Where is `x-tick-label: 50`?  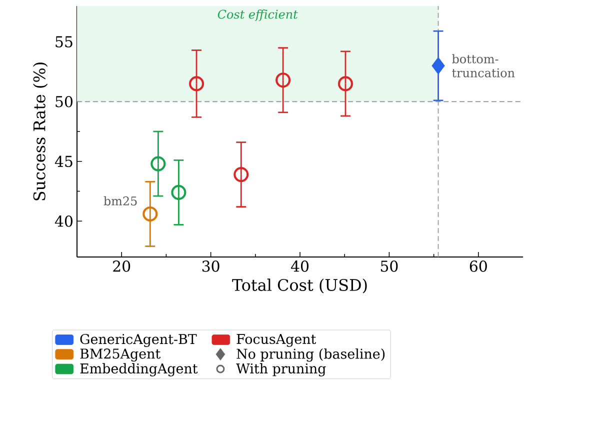 x-tick-label: 50 is located at coordinates (389, 266).